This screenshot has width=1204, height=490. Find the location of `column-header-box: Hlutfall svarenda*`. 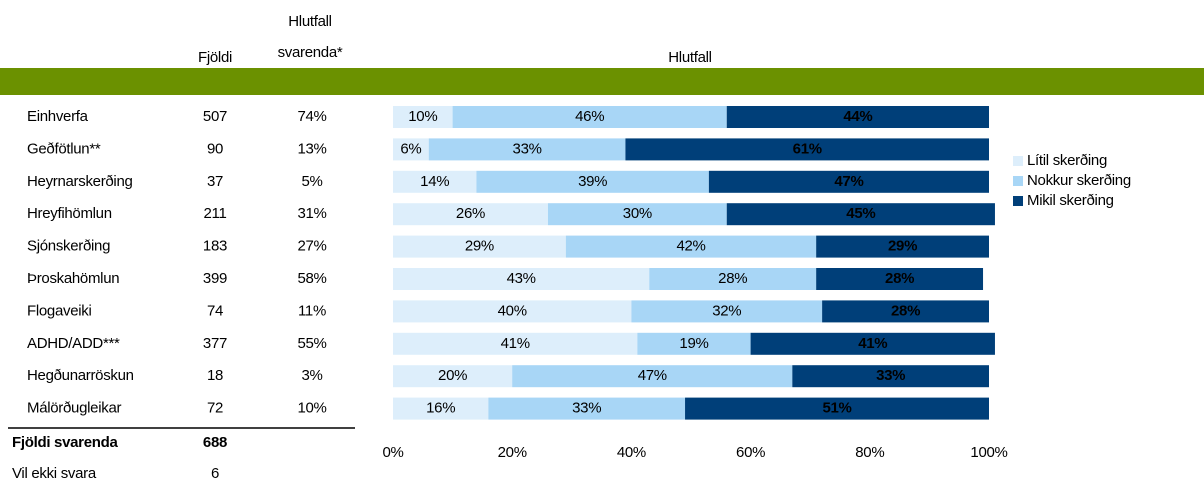

column-header-box: Hlutfall svarenda* is located at coordinates (310, 37).